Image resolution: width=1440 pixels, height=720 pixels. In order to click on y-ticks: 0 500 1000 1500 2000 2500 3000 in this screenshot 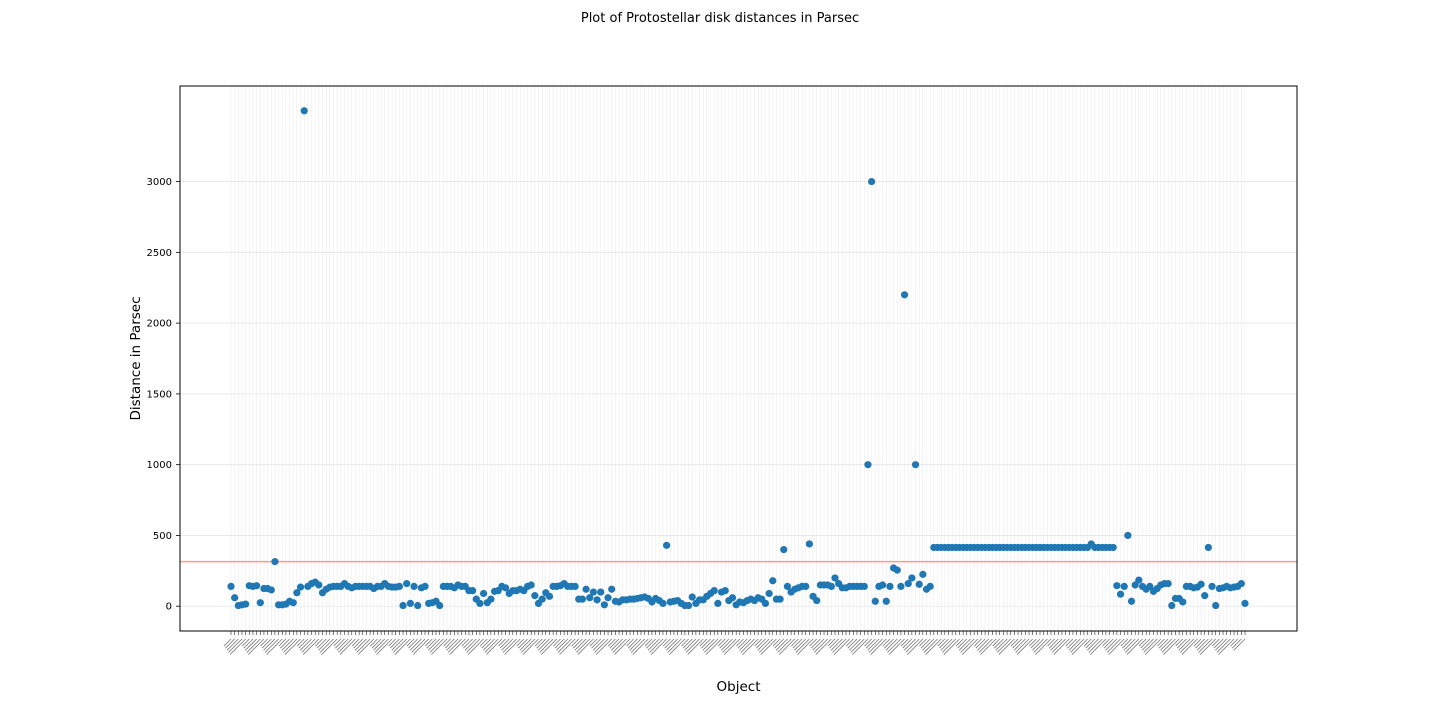, I will do `click(163, 395)`.